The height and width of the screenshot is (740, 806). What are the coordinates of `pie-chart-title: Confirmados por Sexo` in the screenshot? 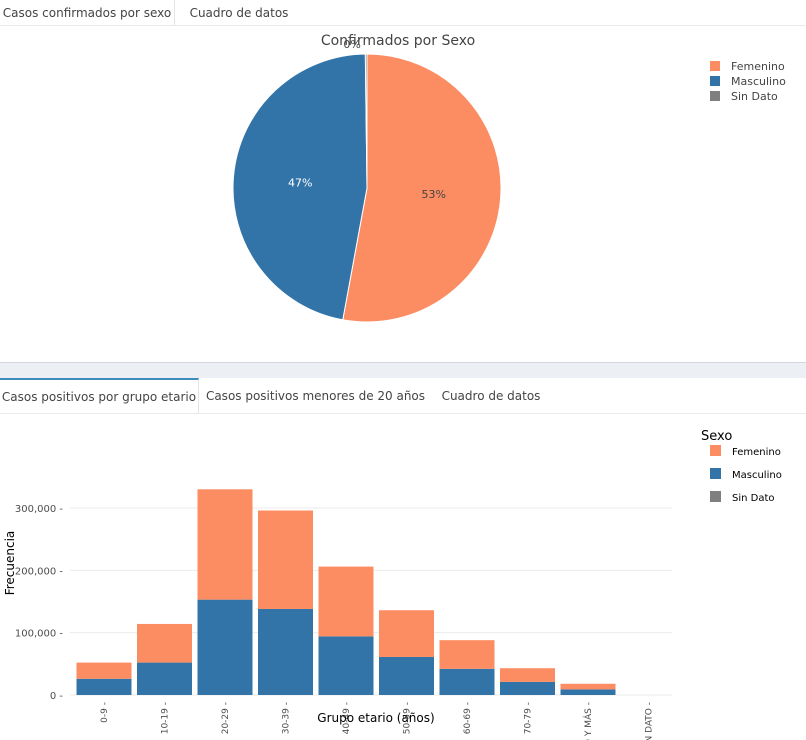 It's located at (398, 41).